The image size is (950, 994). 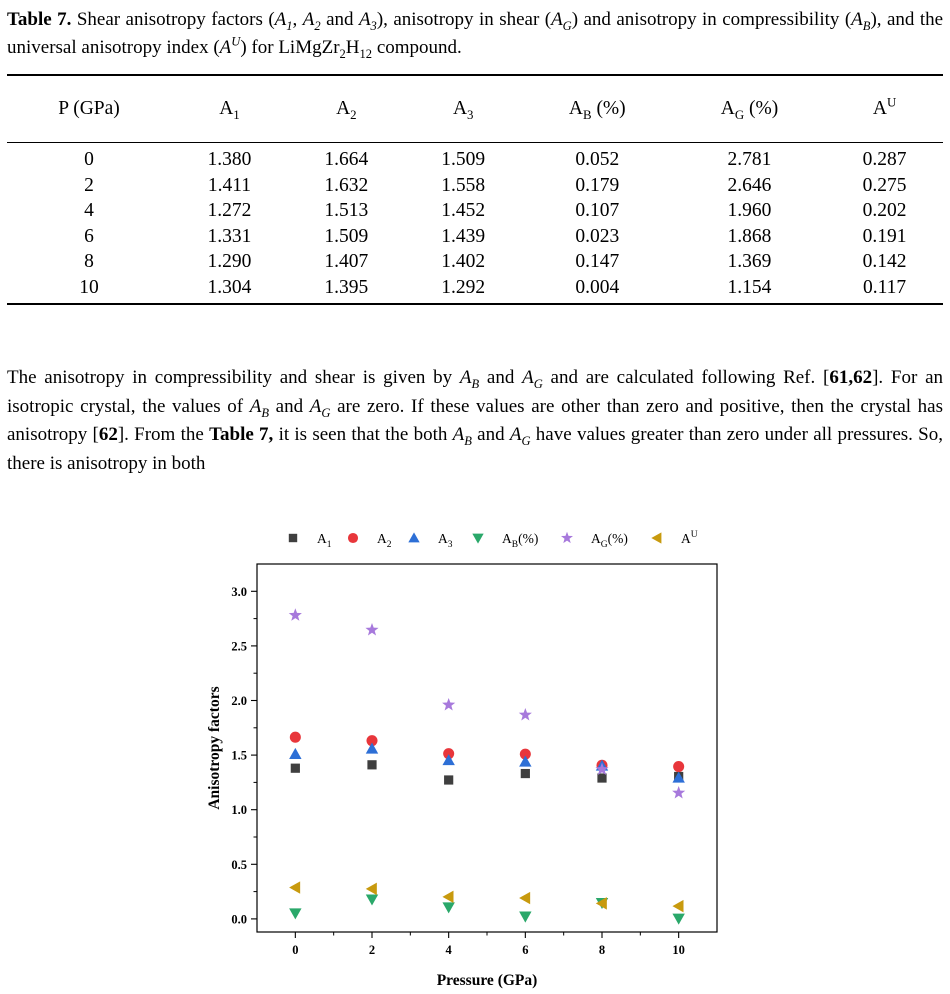 I want to click on table-cell: 0.287, so click(x=884, y=160).